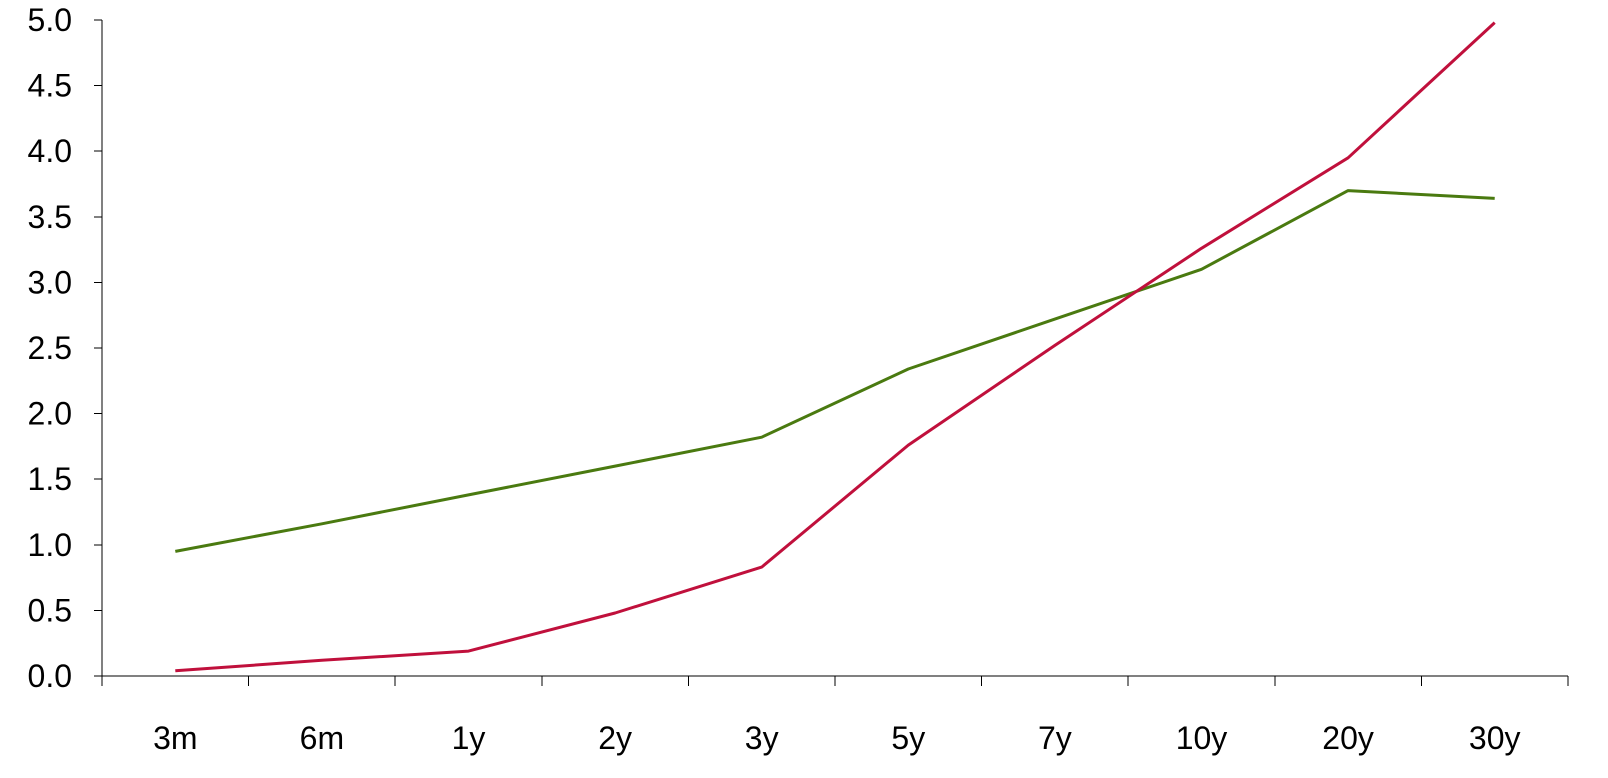  I want to click on y-tick-label: 0.0, so click(50, 676).